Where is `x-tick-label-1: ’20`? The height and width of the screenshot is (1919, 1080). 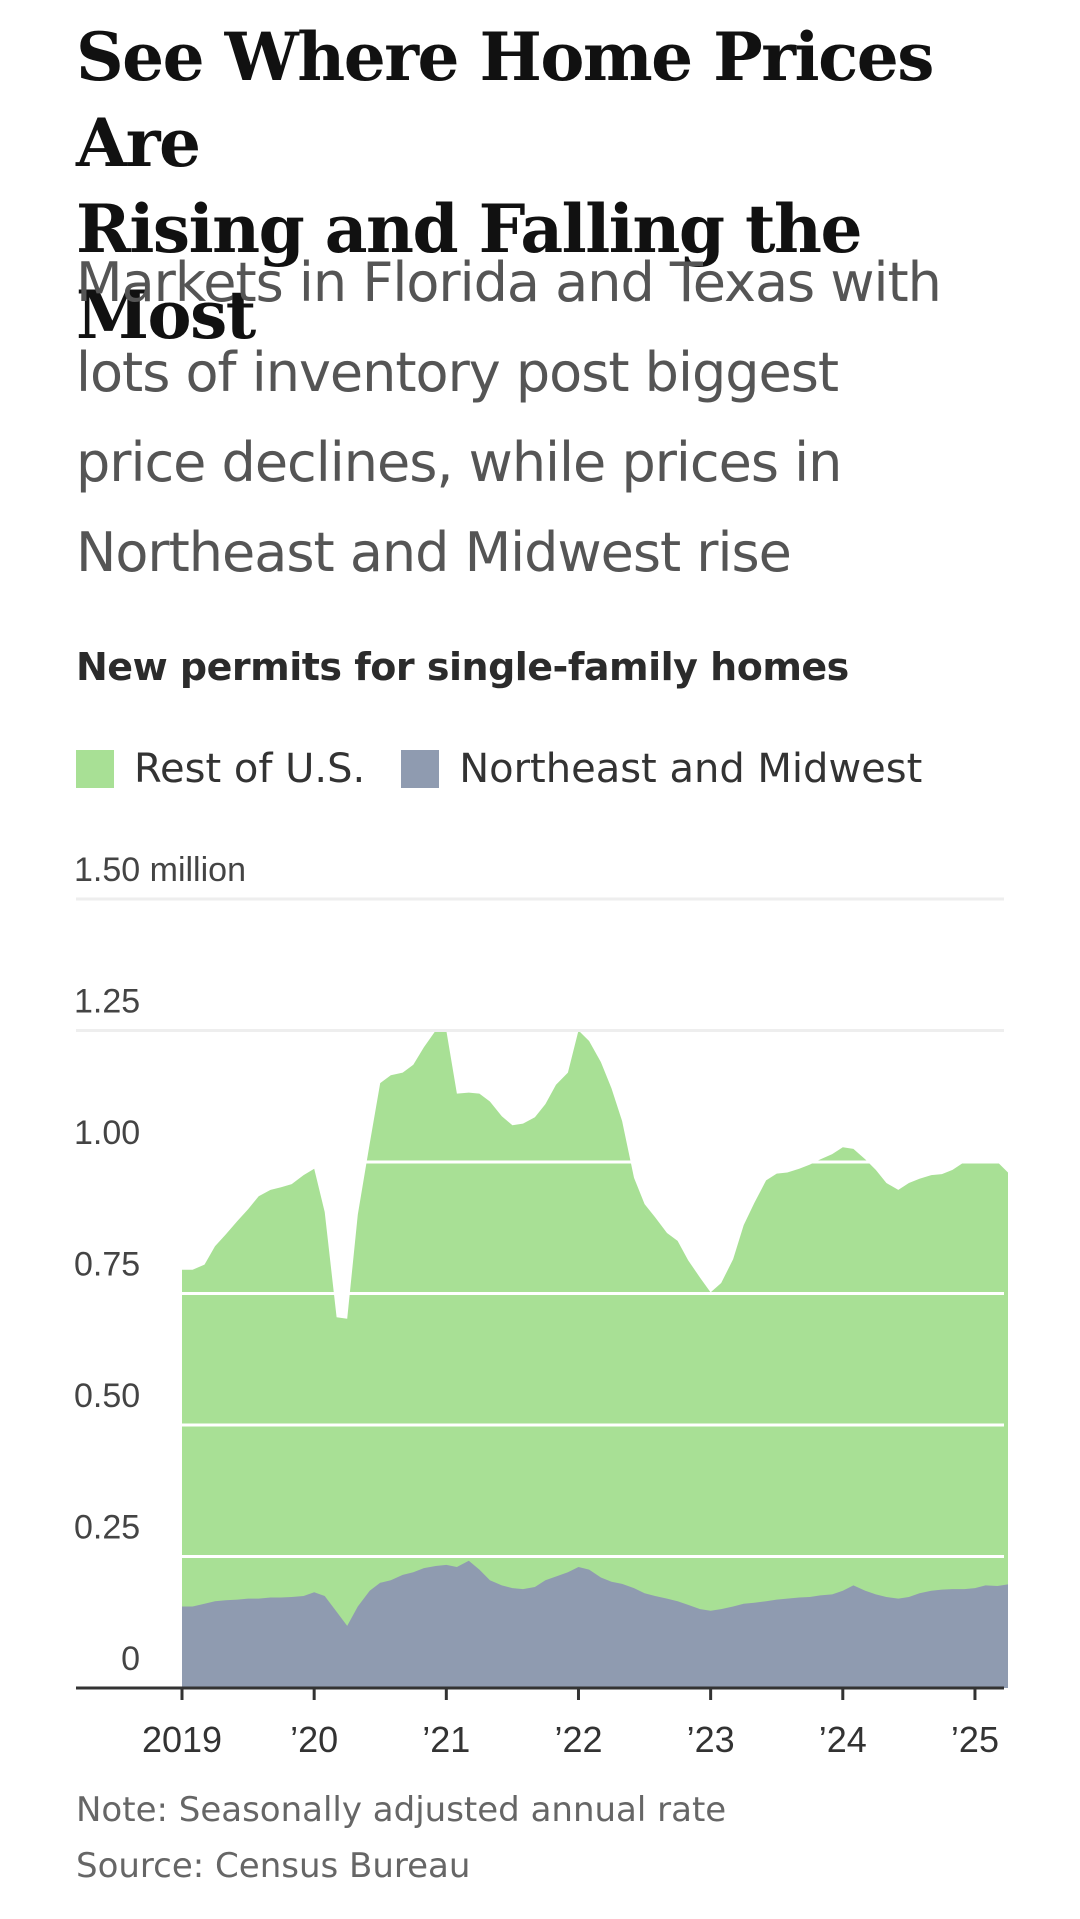 x-tick-label-1: ’20 is located at coordinates (314, 1739).